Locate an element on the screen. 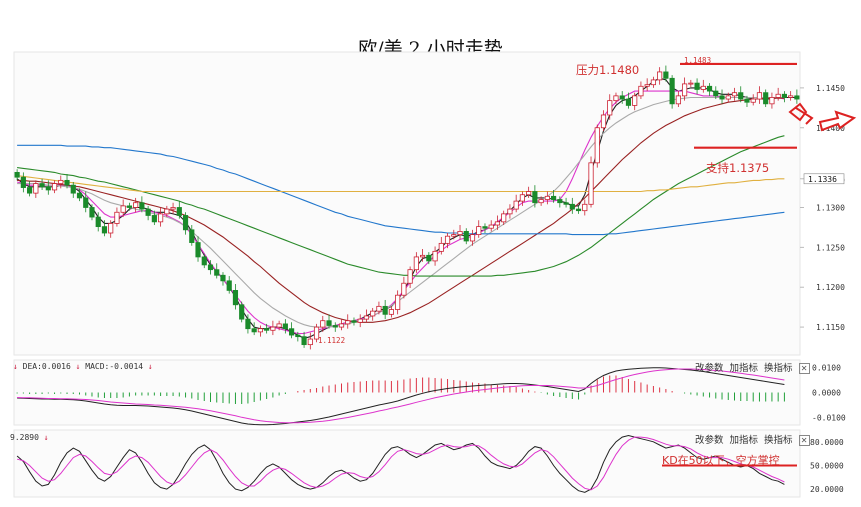  kd-params-button: 改参数 is located at coordinates (709, 440).